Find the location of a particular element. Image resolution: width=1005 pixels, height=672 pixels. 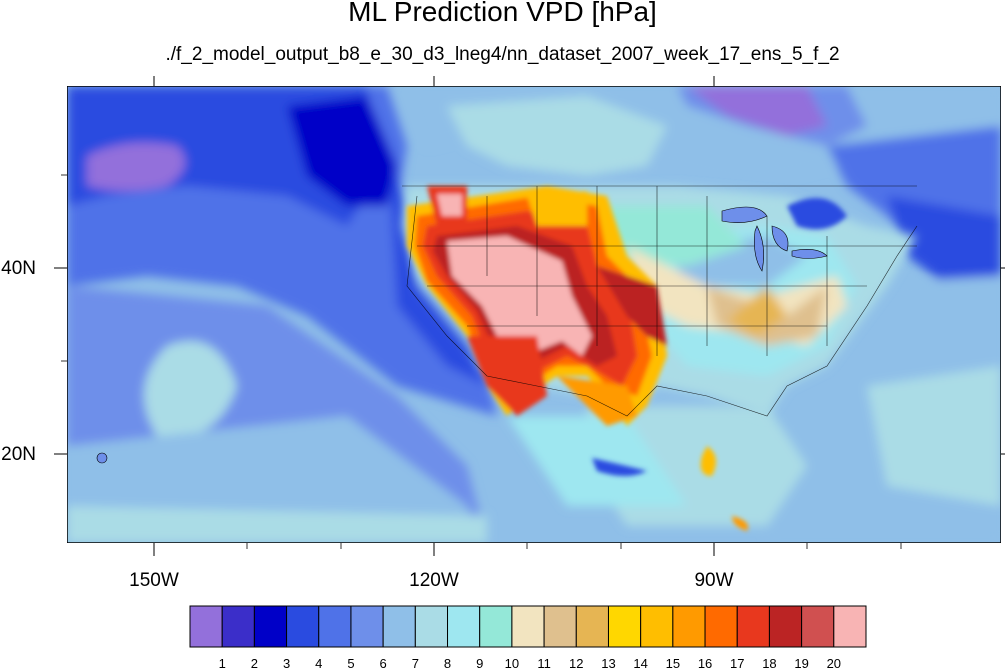

colorbar-level-label: 1 is located at coordinates (222, 663).